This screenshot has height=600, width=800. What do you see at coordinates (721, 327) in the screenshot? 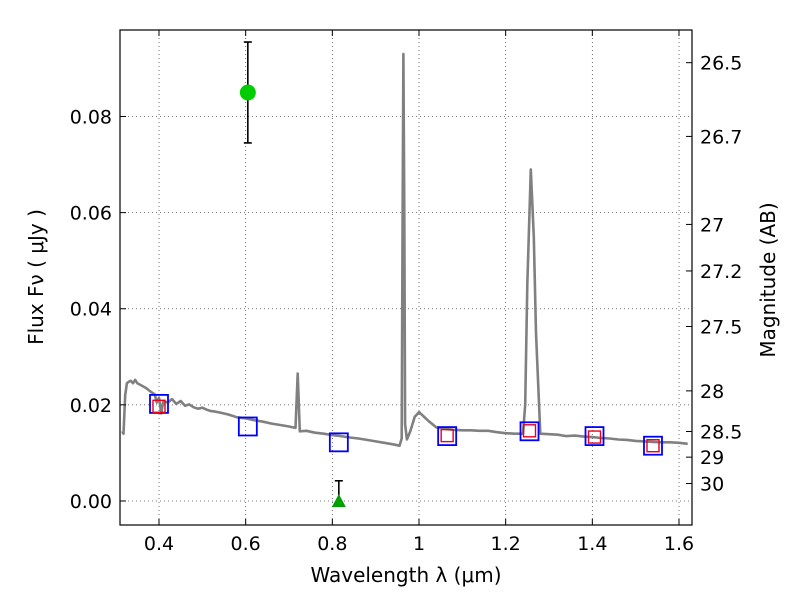
I see `mag-tick-label: 27.5` at bounding box center [721, 327].